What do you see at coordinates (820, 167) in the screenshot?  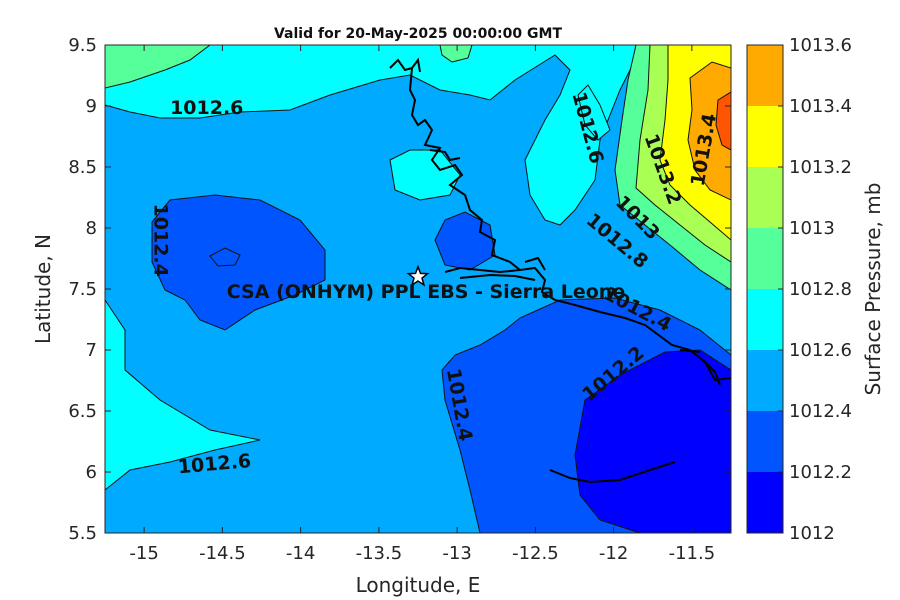 I see `colorbar-tick-label: 1013.2` at bounding box center [820, 167].